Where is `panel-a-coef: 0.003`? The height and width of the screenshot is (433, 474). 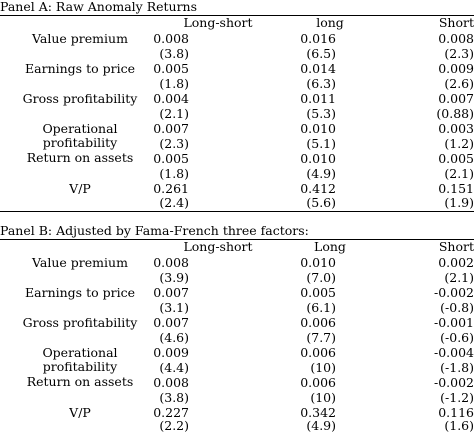
panel-a-coef: 0.003 is located at coordinates (456, 128).